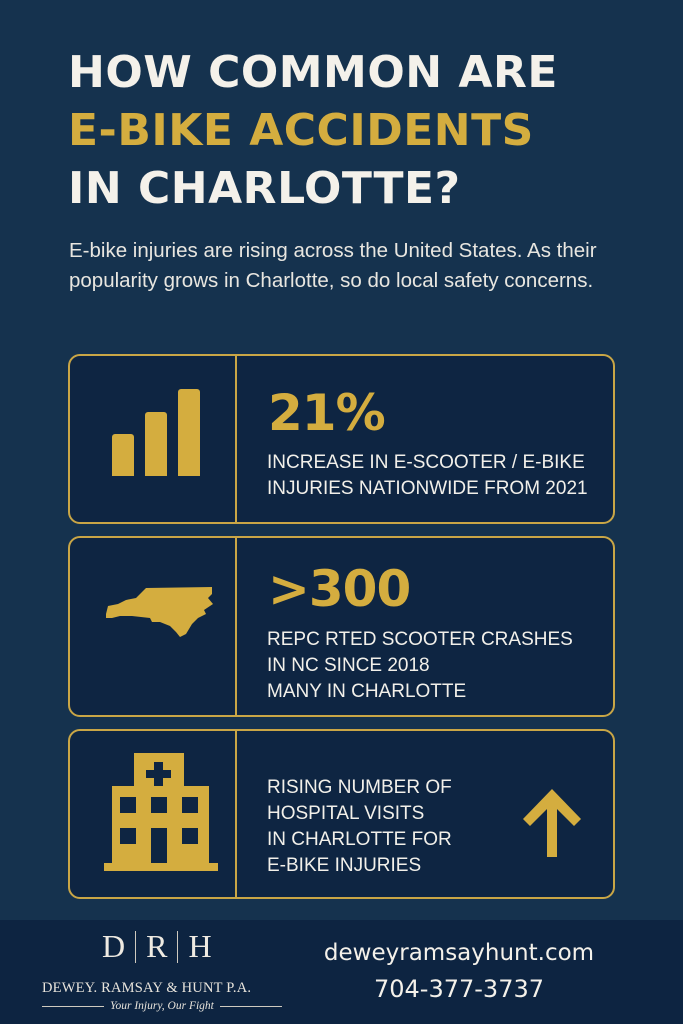 Image resolution: width=683 pixels, height=1024 pixels. What do you see at coordinates (147, 988) in the screenshot?
I see `firm-name: DEWEY. RAMSAY & HUNT P.A.` at bounding box center [147, 988].